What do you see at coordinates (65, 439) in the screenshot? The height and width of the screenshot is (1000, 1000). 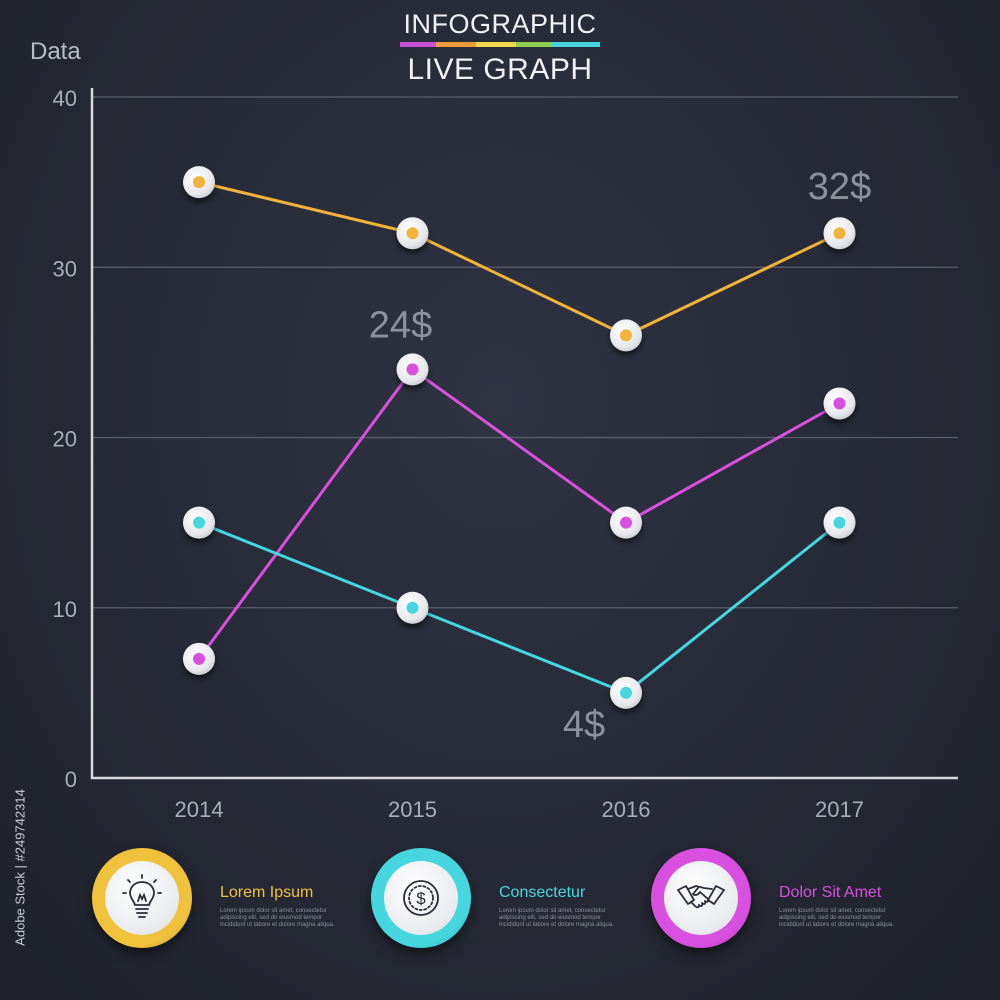 I see `y-tick-label-20: 20` at bounding box center [65, 439].